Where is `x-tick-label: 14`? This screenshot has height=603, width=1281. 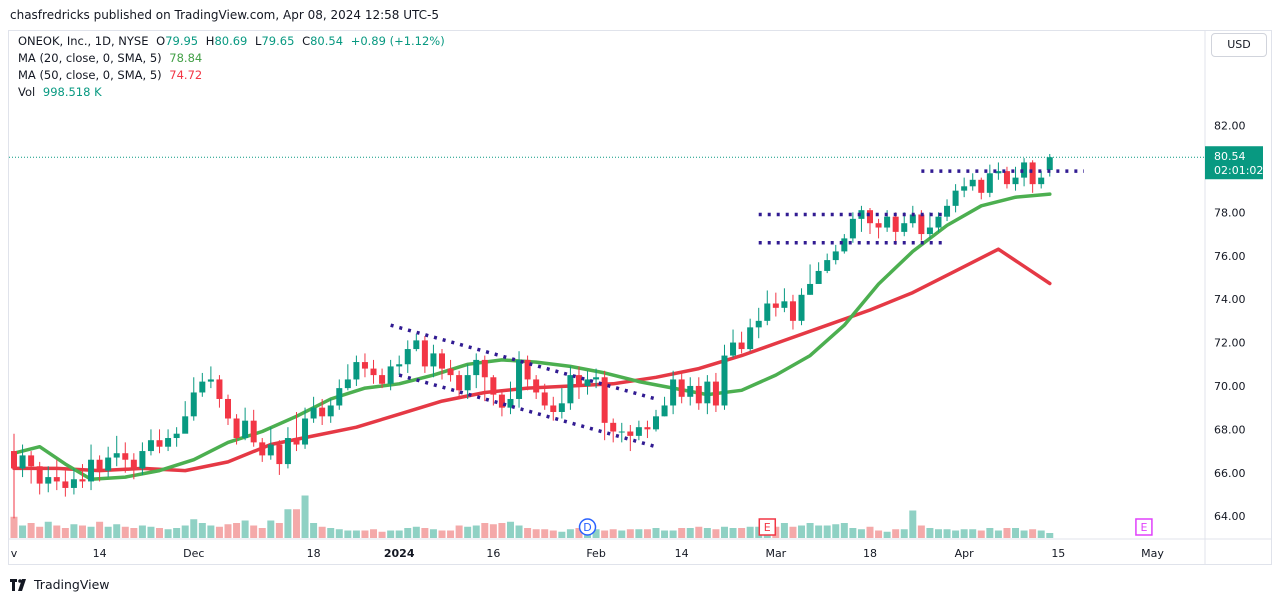 x-tick-label: 14 is located at coordinates (100, 553).